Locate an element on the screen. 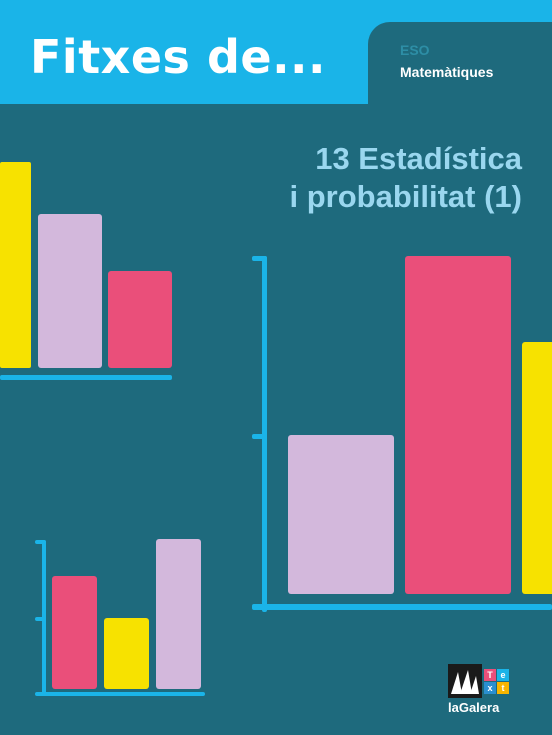  logo-letter-4: t is located at coordinates (503, 688).